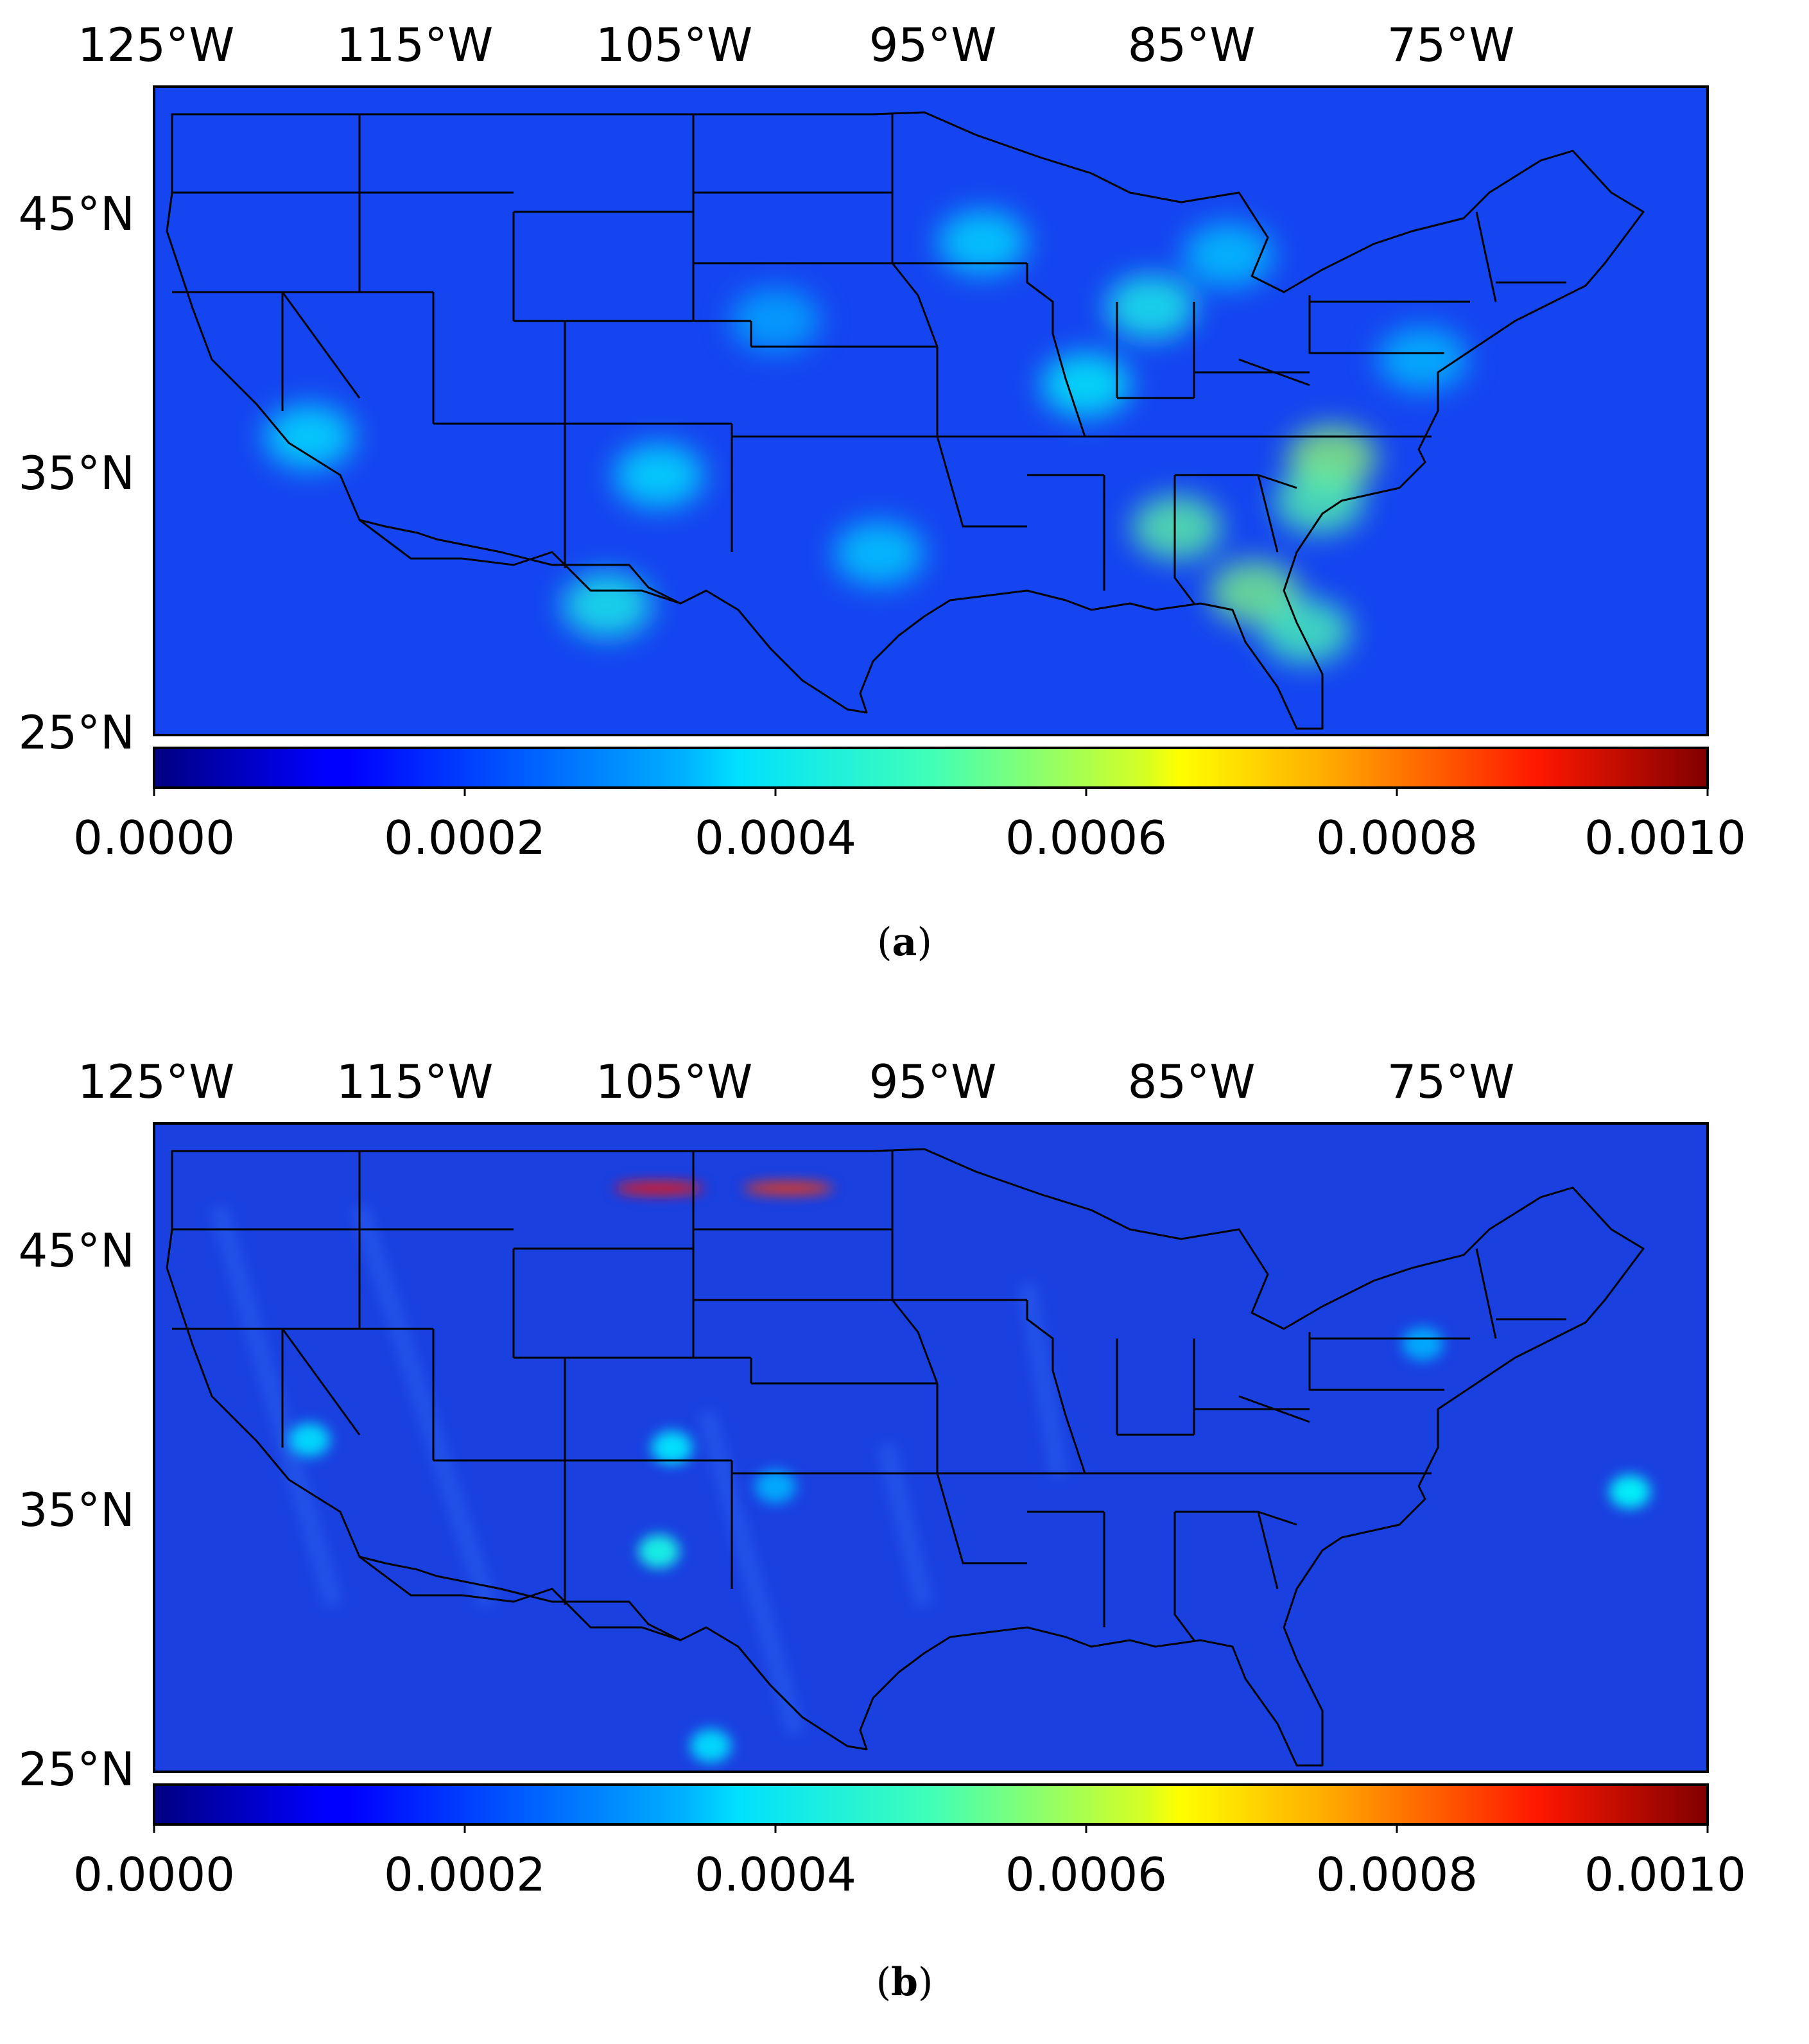 This screenshot has height=2044, width=1809. I want to click on lon-tick-a-3: 95°W, so click(933, 45).